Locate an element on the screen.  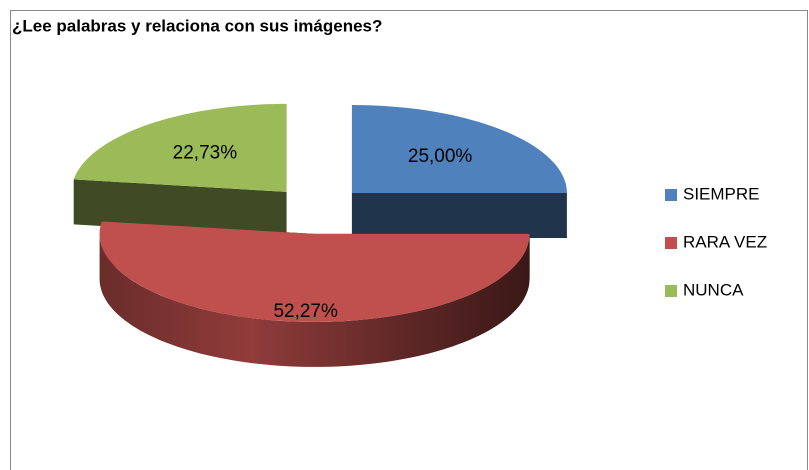
data-label: 52,27% is located at coordinates (305, 311).